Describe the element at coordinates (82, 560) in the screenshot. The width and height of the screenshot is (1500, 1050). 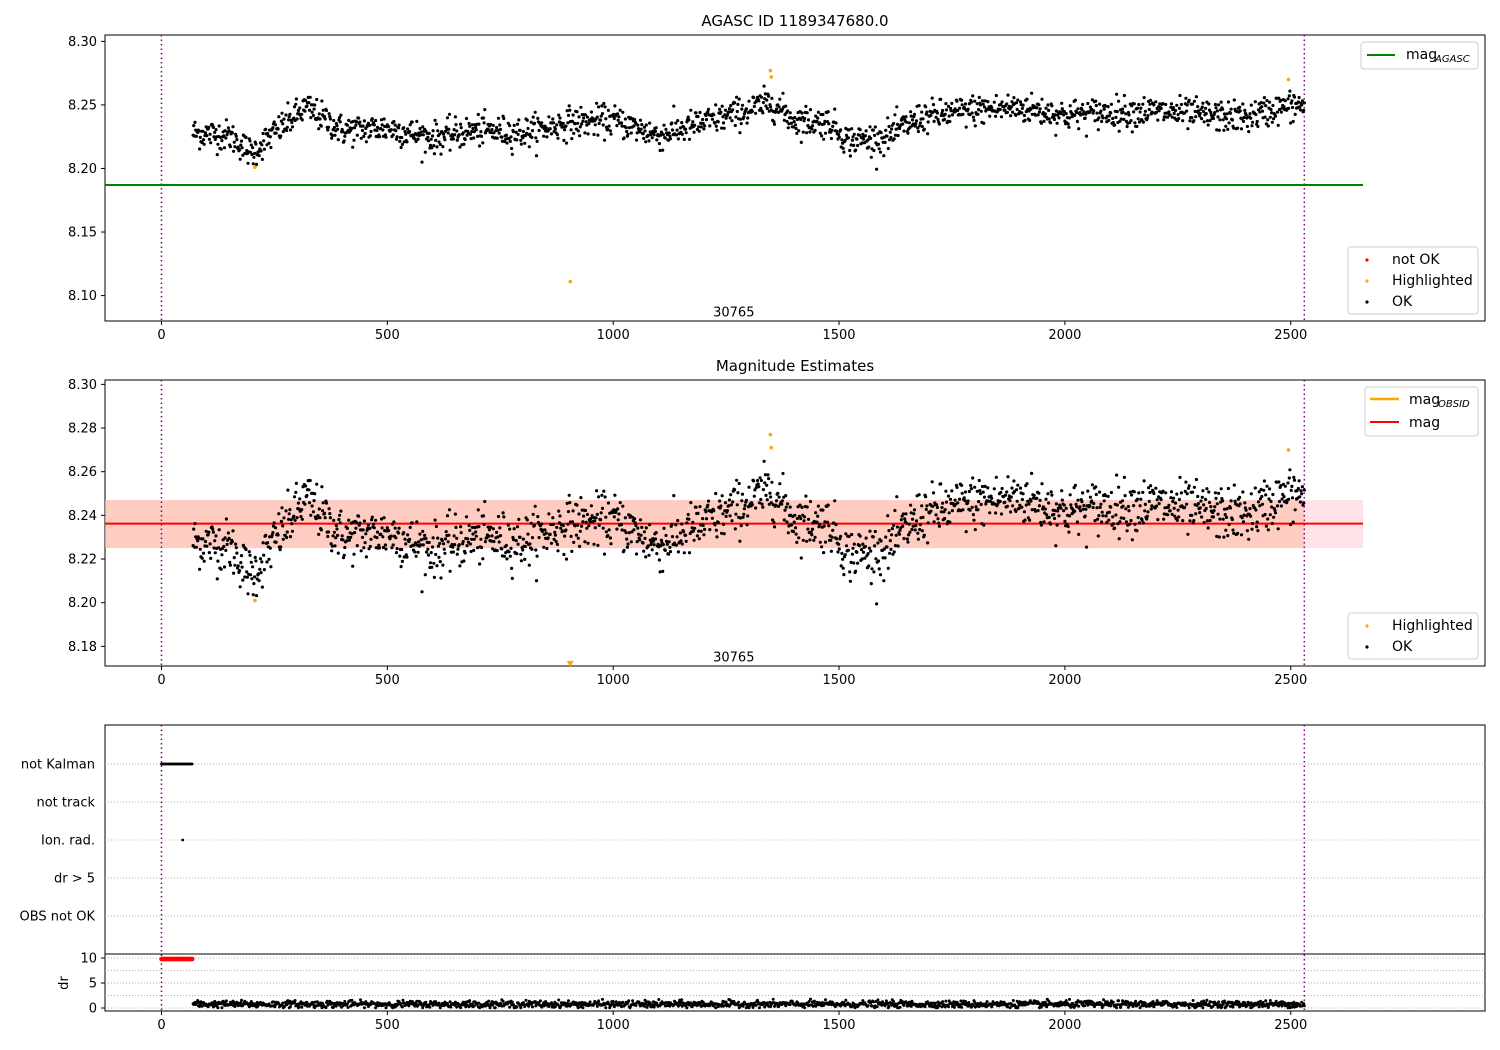
I see `y-tick-label: 8.22` at that location.